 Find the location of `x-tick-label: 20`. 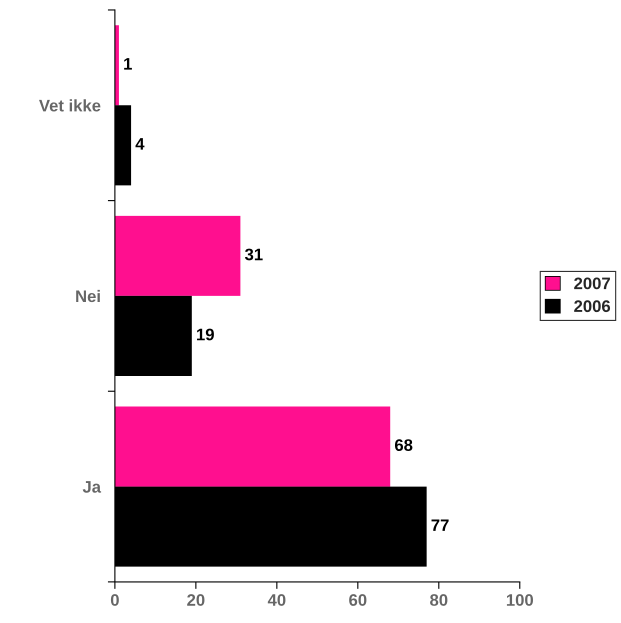

x-tick-label: 20 is located at coordinates (195, 600).